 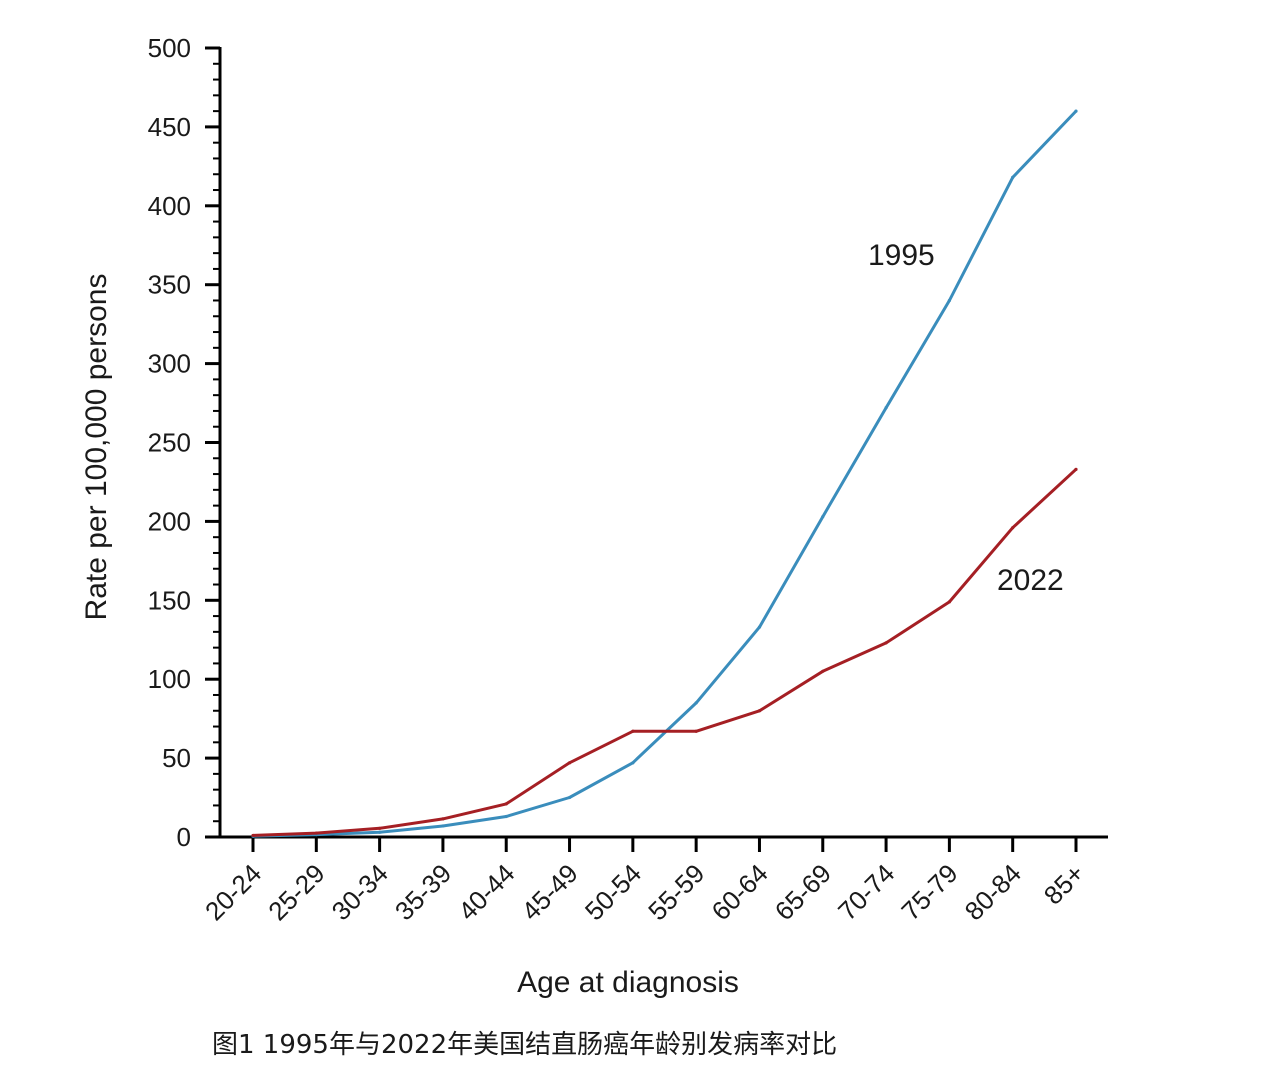 What do you see at coordinates (929, 892) in the screenshot?
I see `x-tick-label: 75-79` at bounding box center [929, 892].